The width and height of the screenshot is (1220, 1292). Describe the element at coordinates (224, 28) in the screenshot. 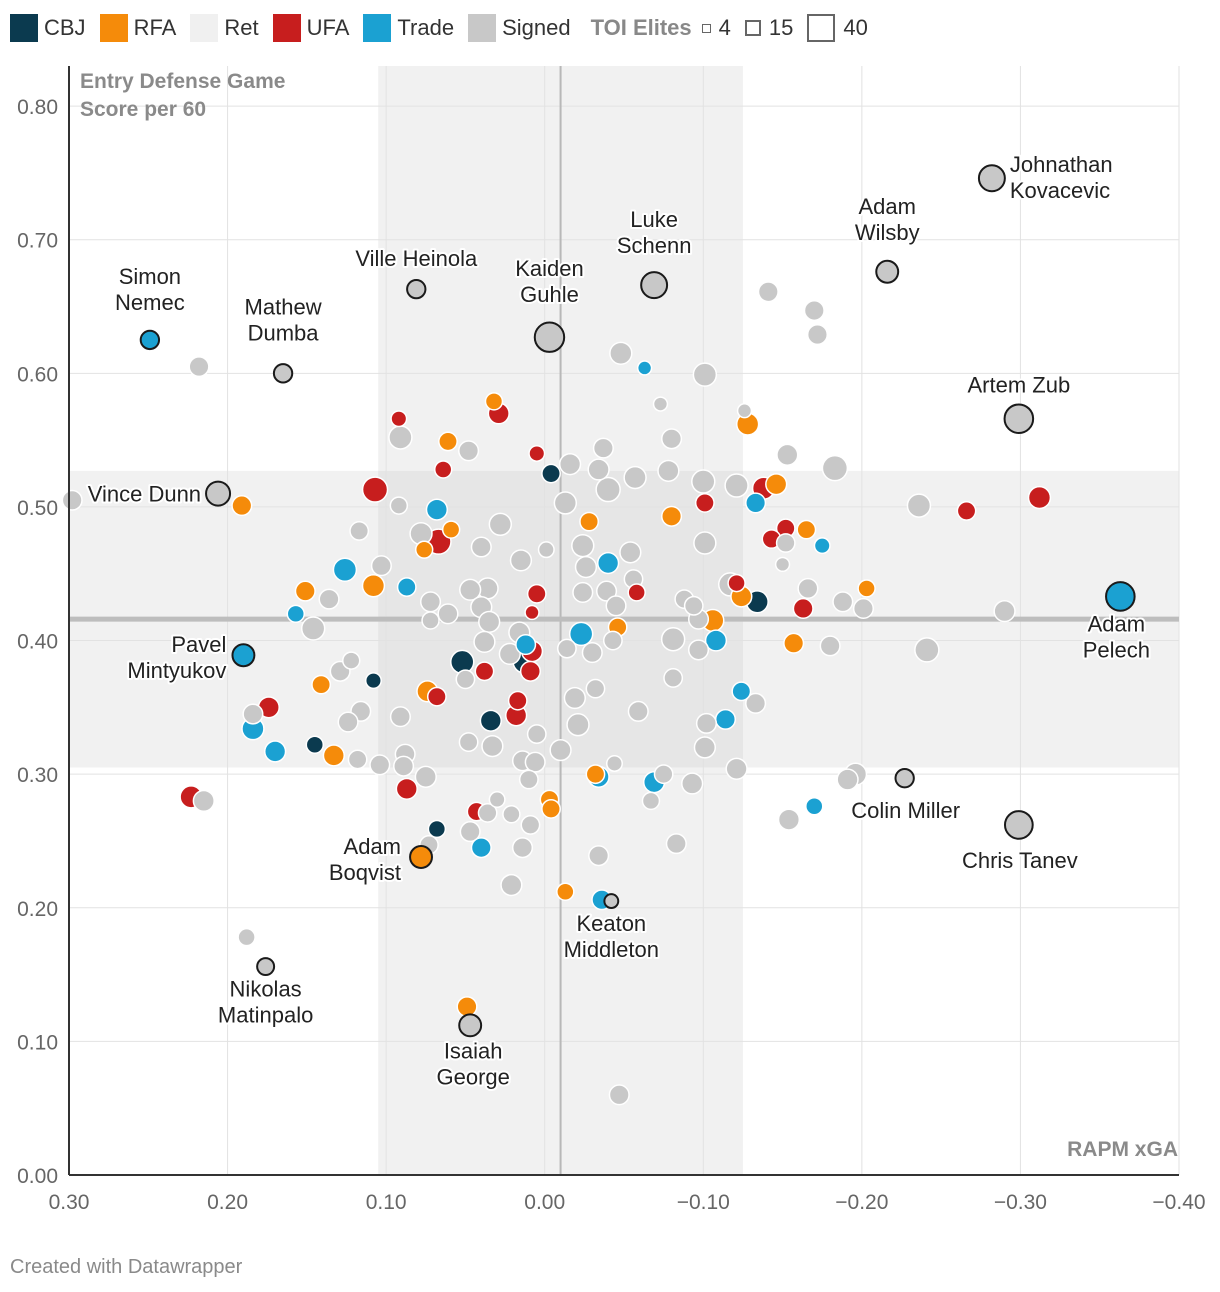

I see `legend-item-ret: Ret` at that location.